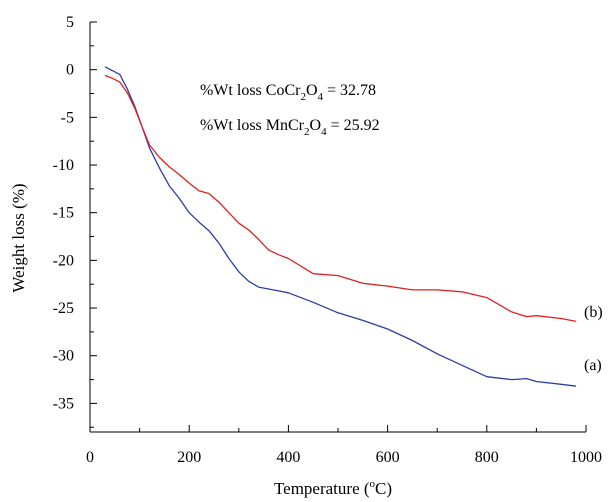 The height and width of the screenshot is (502, 609). Describe the element at coordinates (333, 488) in the screenshot. I see `x-axis-title: Temperature (oC)` at that location.